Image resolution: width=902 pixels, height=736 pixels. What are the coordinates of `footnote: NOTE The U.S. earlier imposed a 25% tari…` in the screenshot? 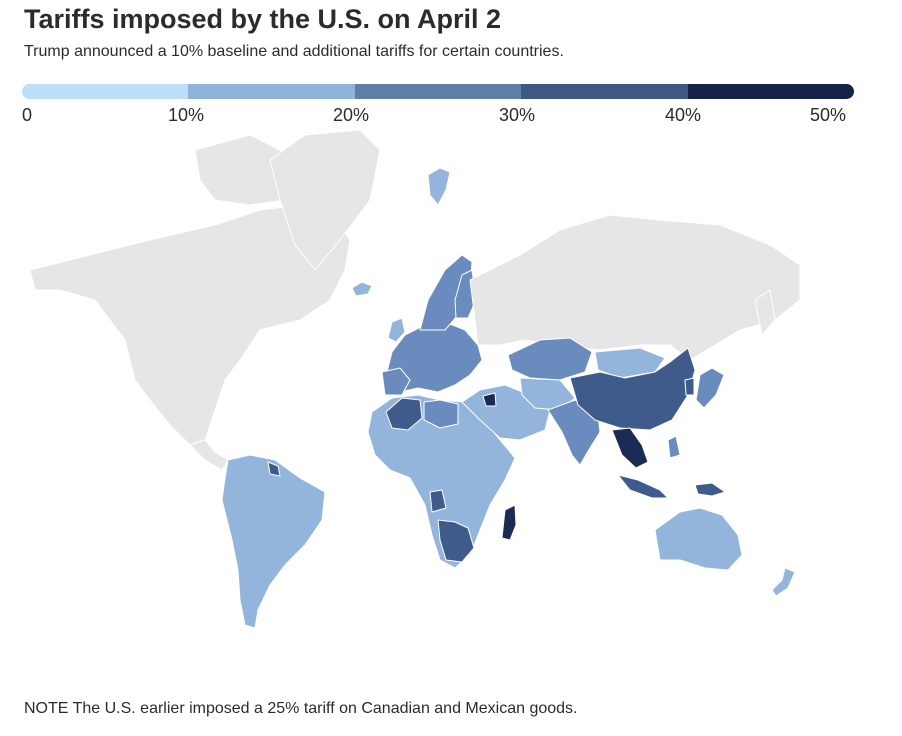 It's located at (301, 708).